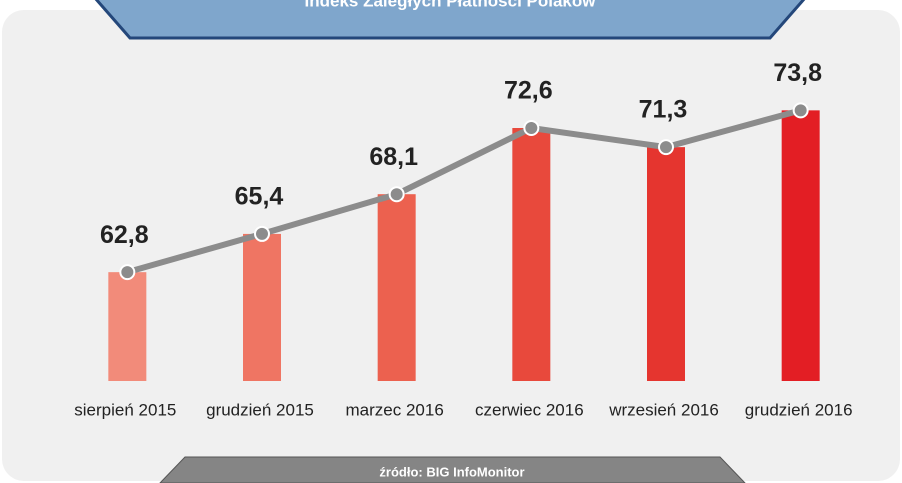 This screenshot has width=902, height=483. What do you see at coordinates (395, 409) in the screenshot?
I see `x-tick-label: marzec 2016` at bounding box center [395, 409].